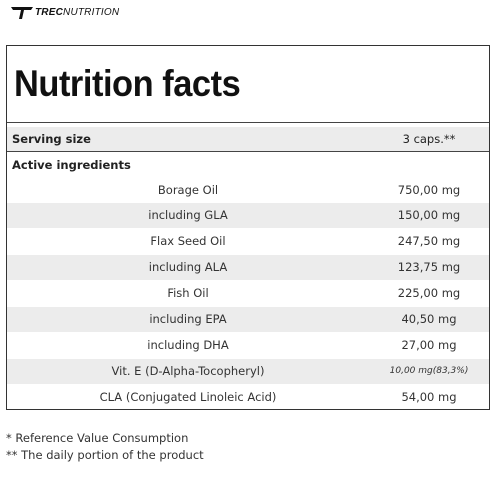 The width and height of the screenshot is (500, 500). Describe the element at coordinates (248, 190) in the screenshot. I see `table-row: Borage Oil 750,00 mg` at that location.